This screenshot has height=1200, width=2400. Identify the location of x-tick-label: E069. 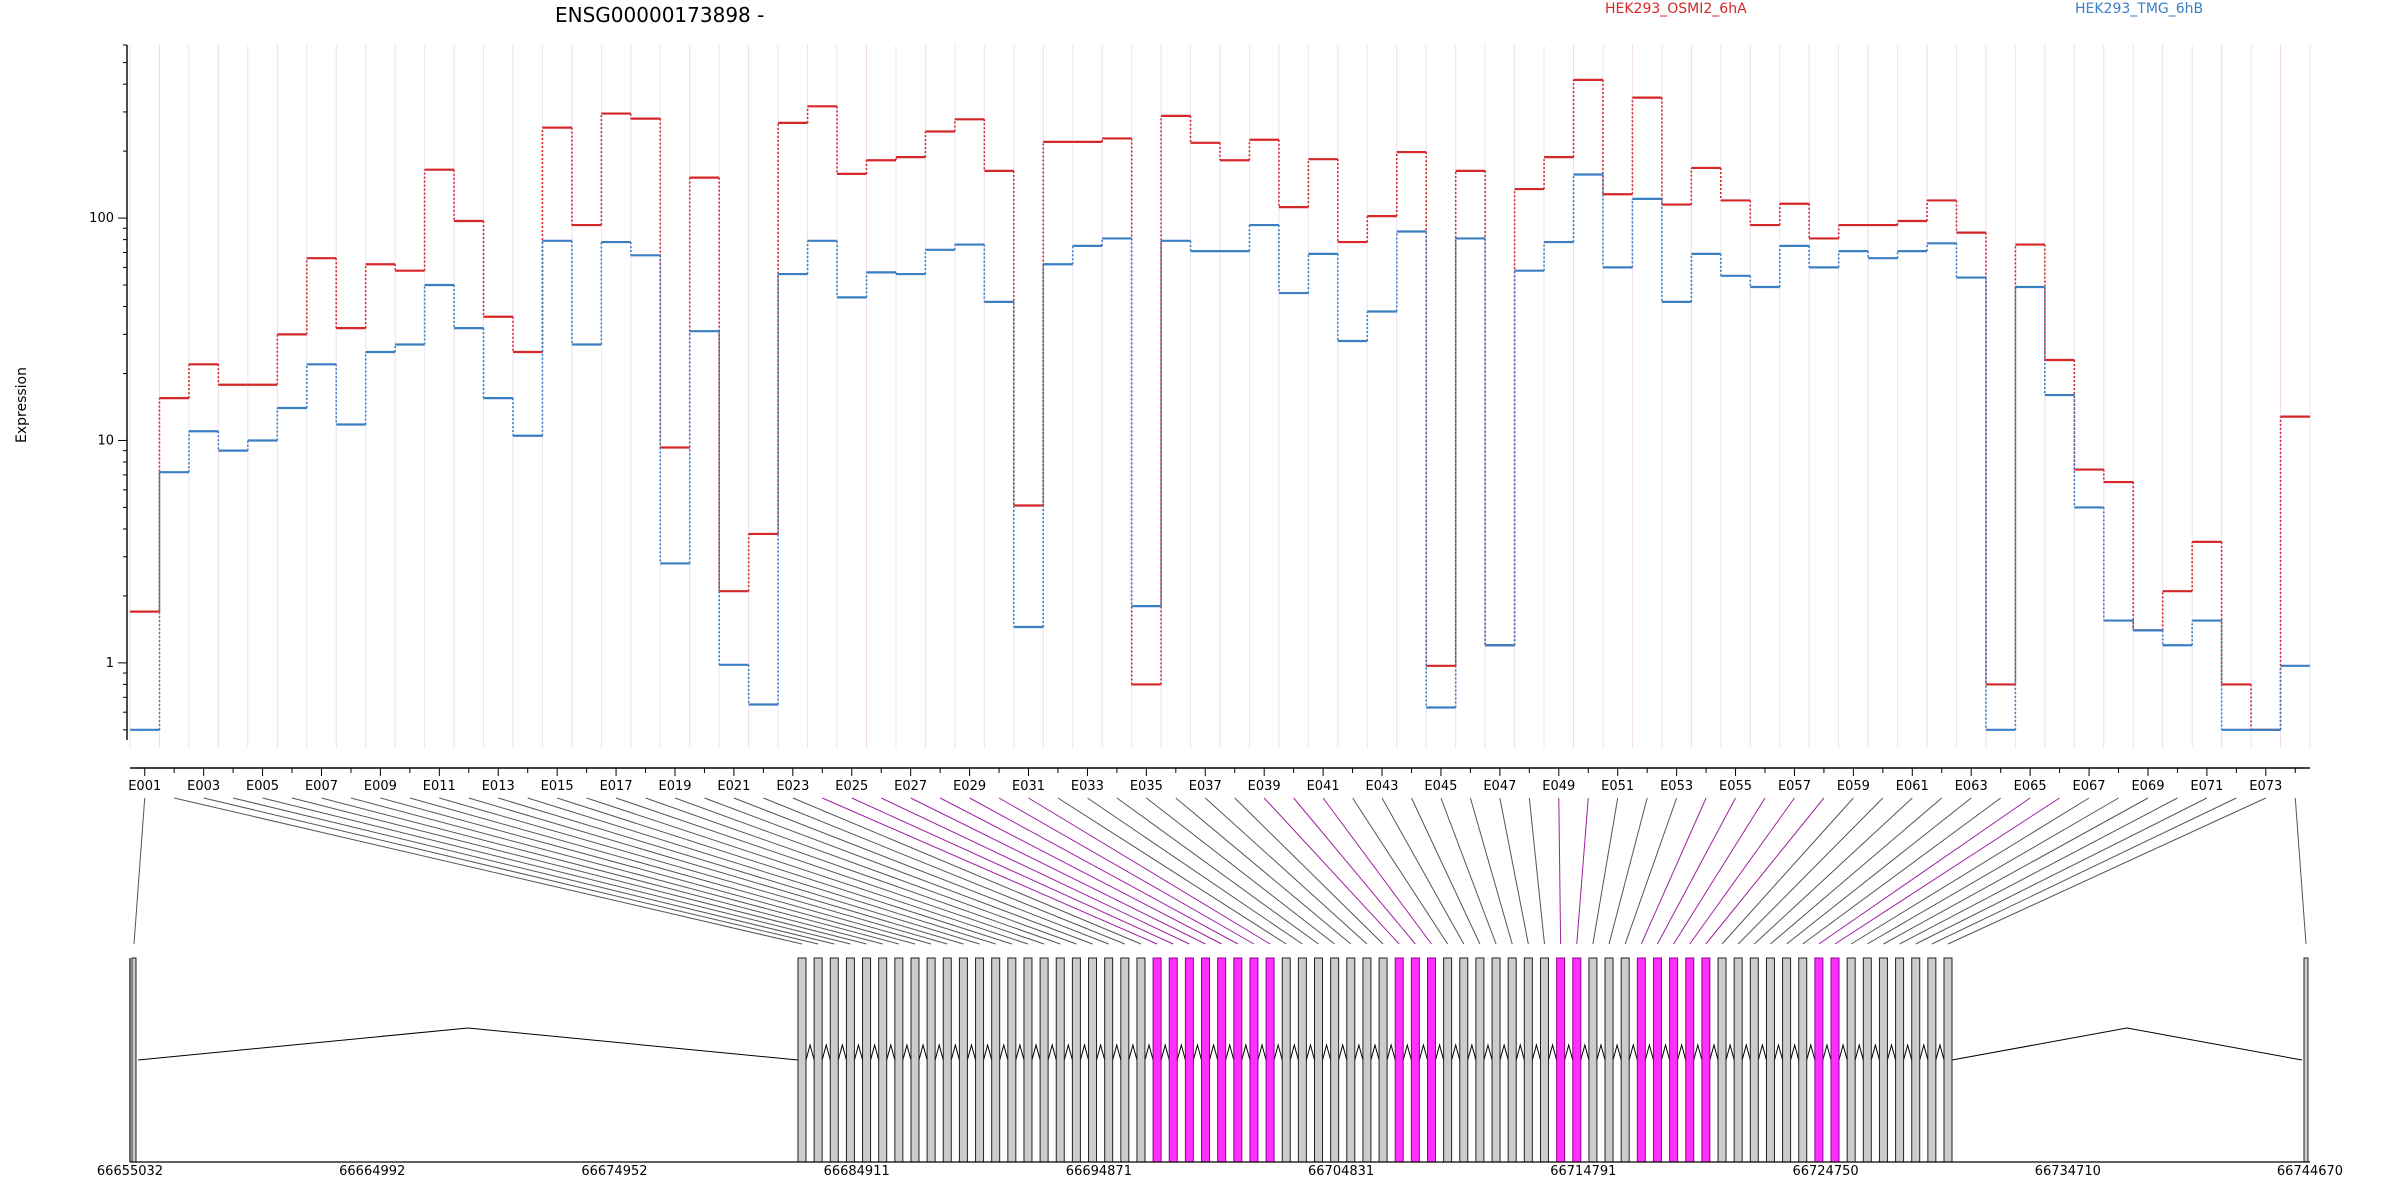
(2147, 786).